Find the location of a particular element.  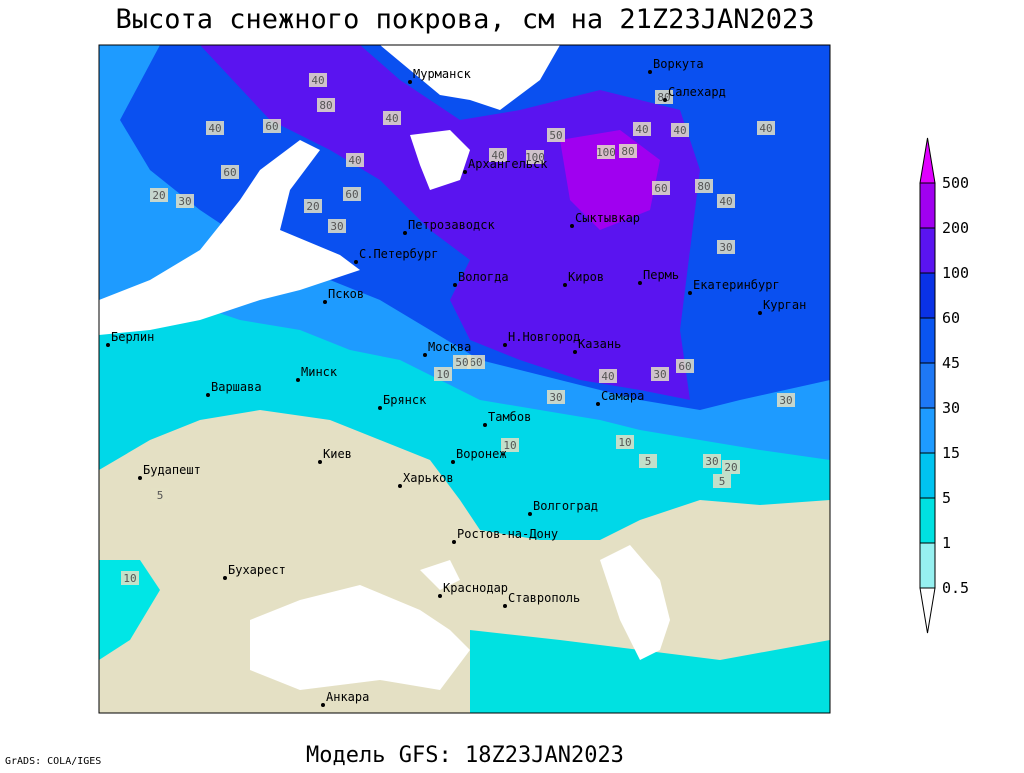

city-label: Курган is located at coordinates (784, 305).